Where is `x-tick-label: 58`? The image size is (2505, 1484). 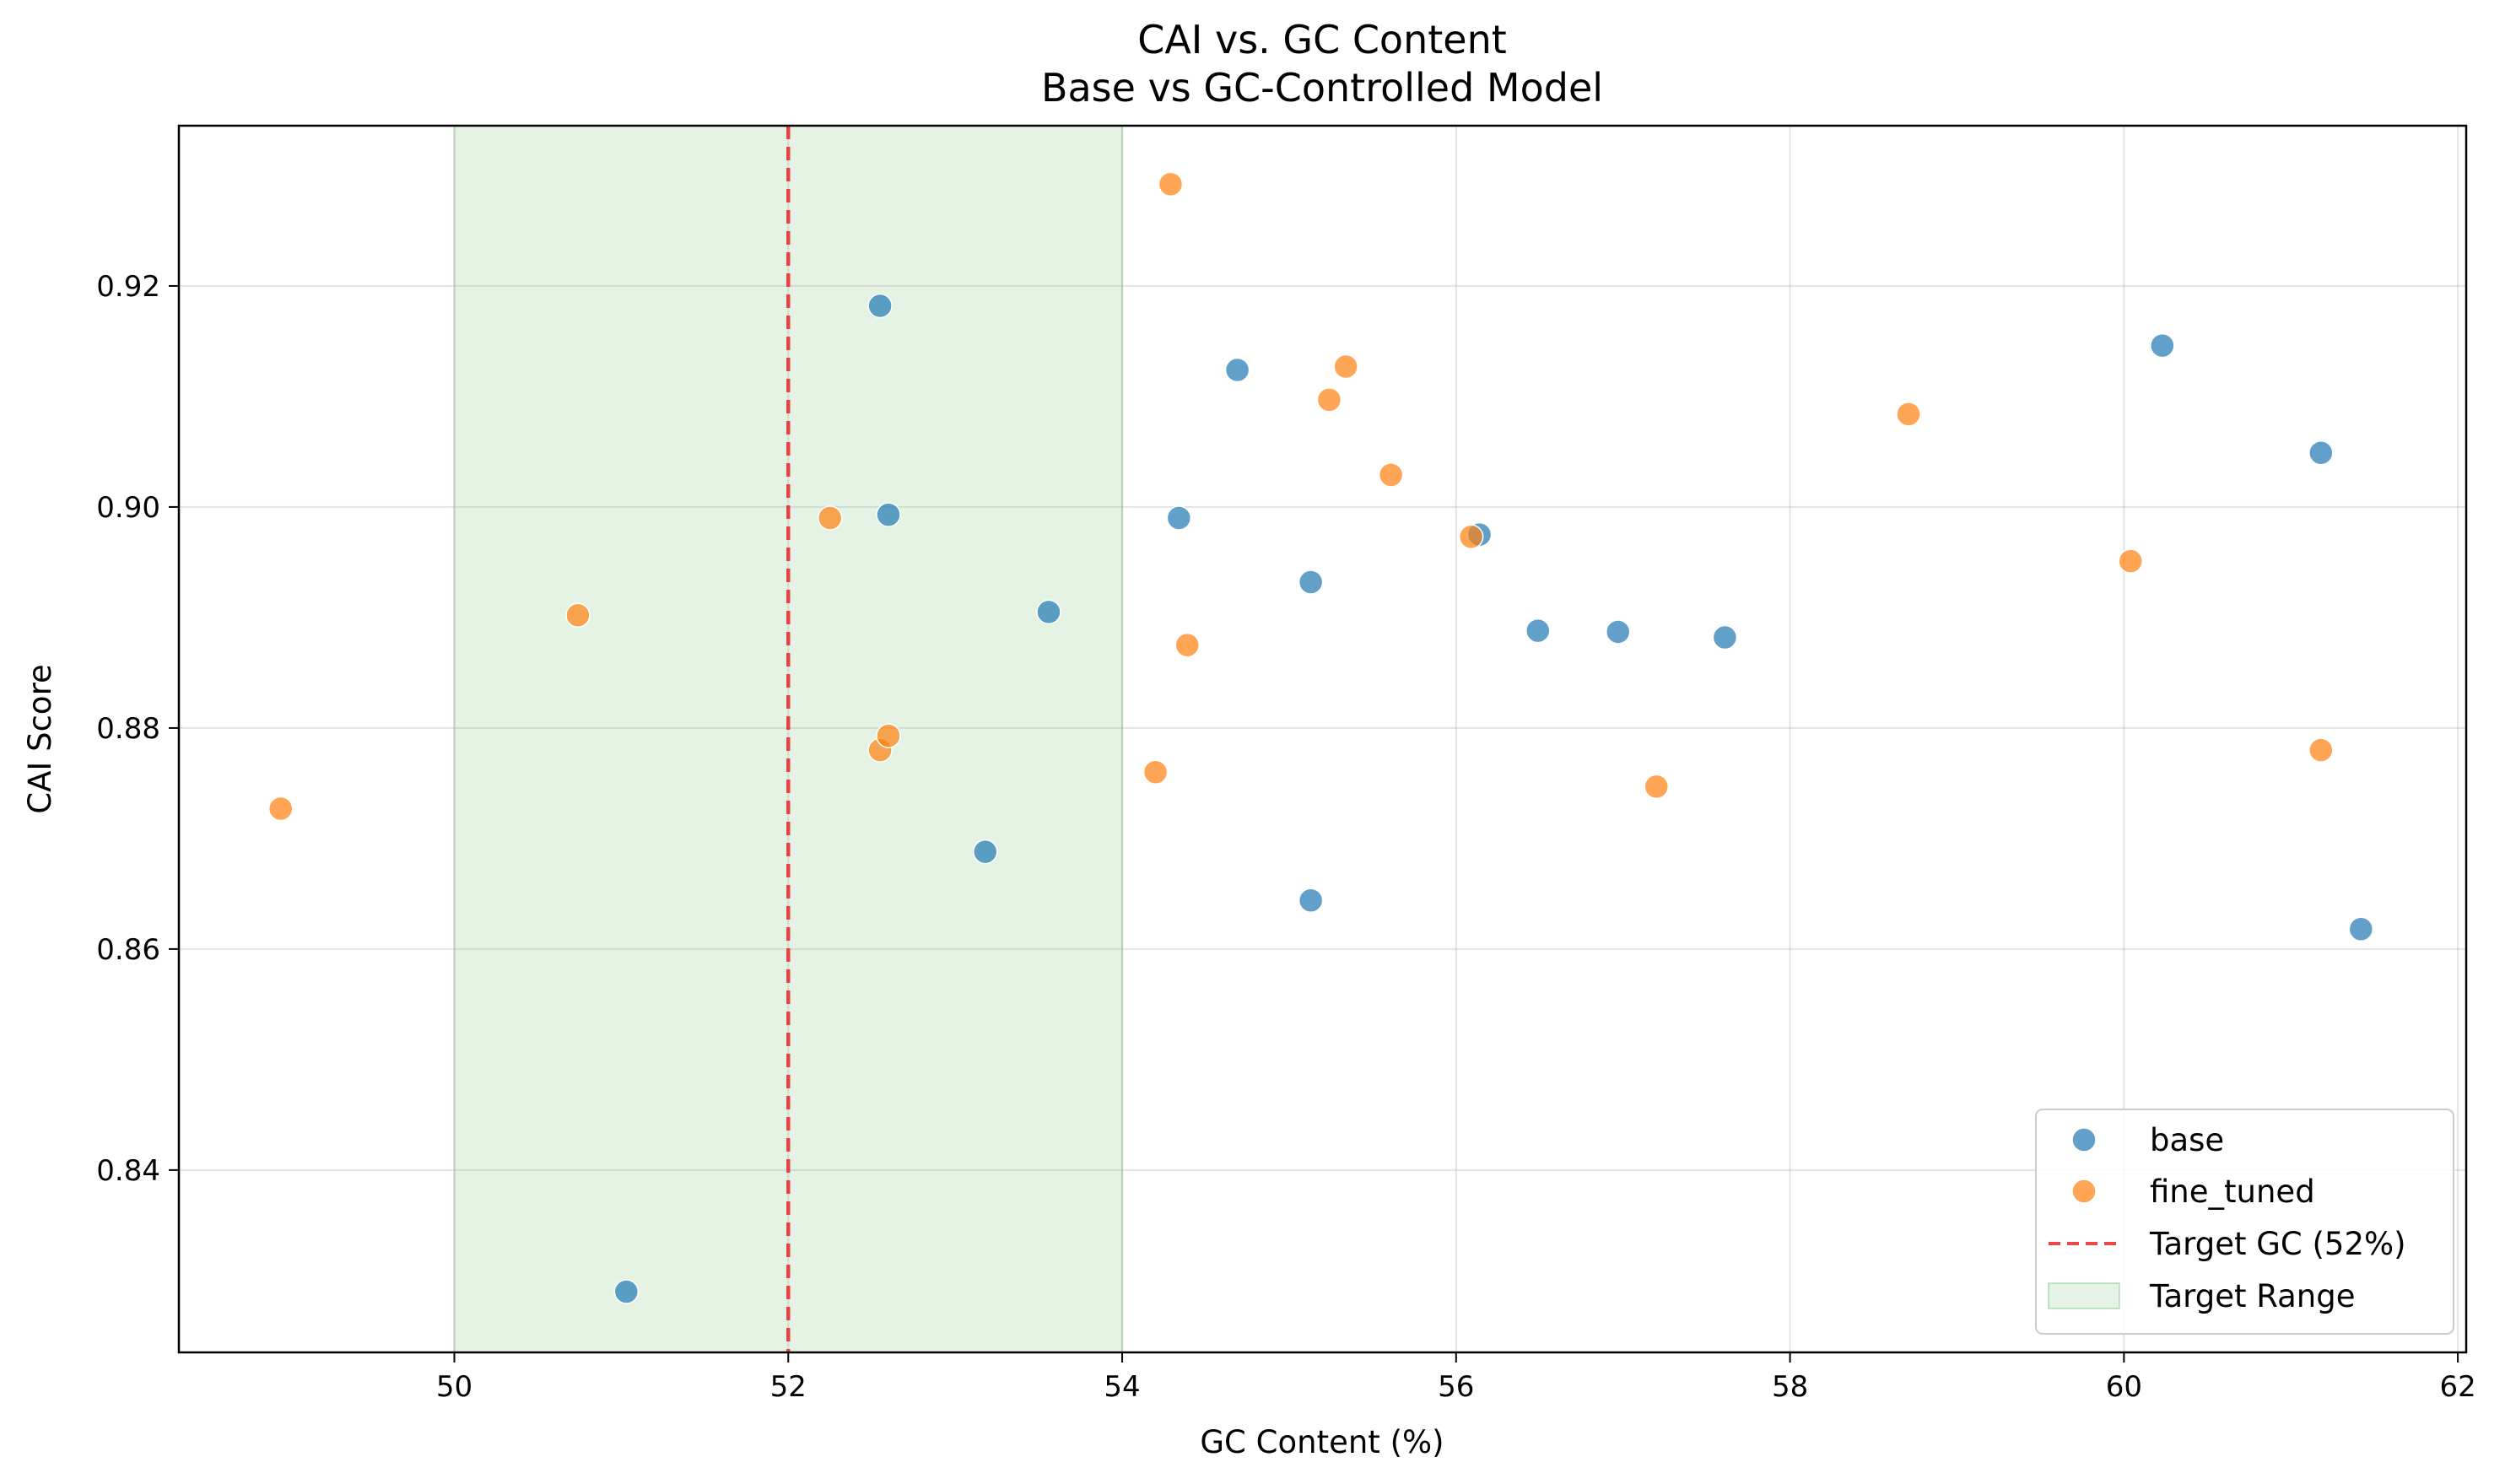 x-tick-label: 58 is located at coordinates (1790, 1387).